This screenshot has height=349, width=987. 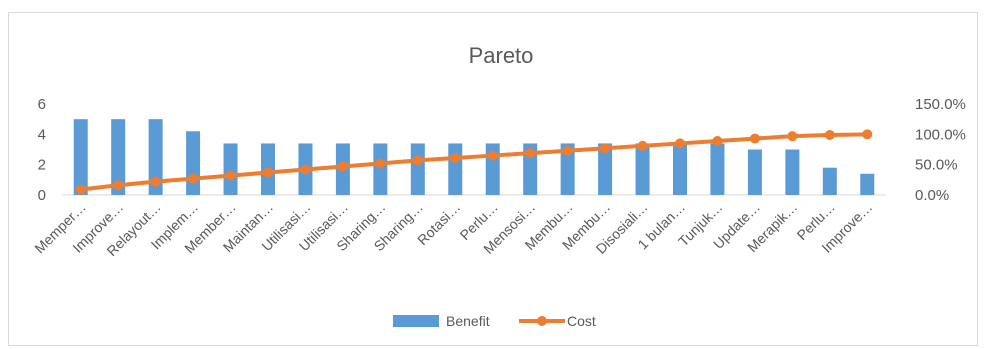 I want to click on legend-benefit-swatch, so click(x=416, y=321).